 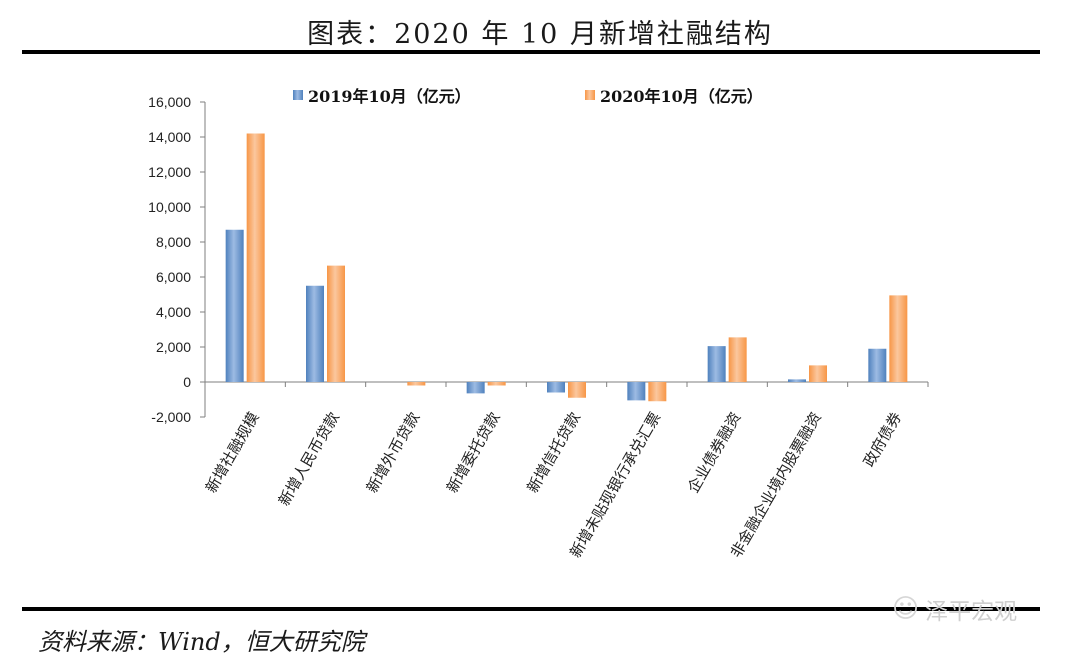 I want to click on y-tick-label: 12,000, so click(x=169, y=172).